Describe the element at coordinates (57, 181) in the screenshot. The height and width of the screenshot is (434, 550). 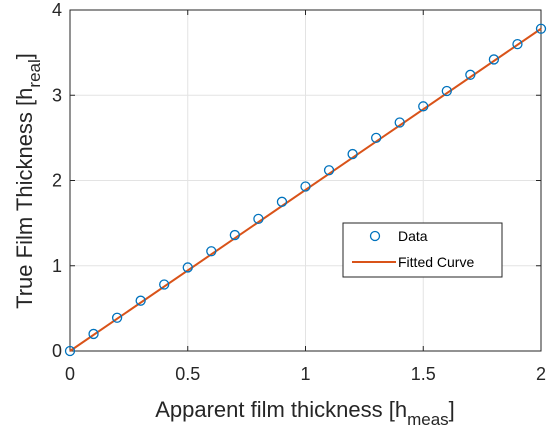
I see `y-tick-label: 2` at that location.